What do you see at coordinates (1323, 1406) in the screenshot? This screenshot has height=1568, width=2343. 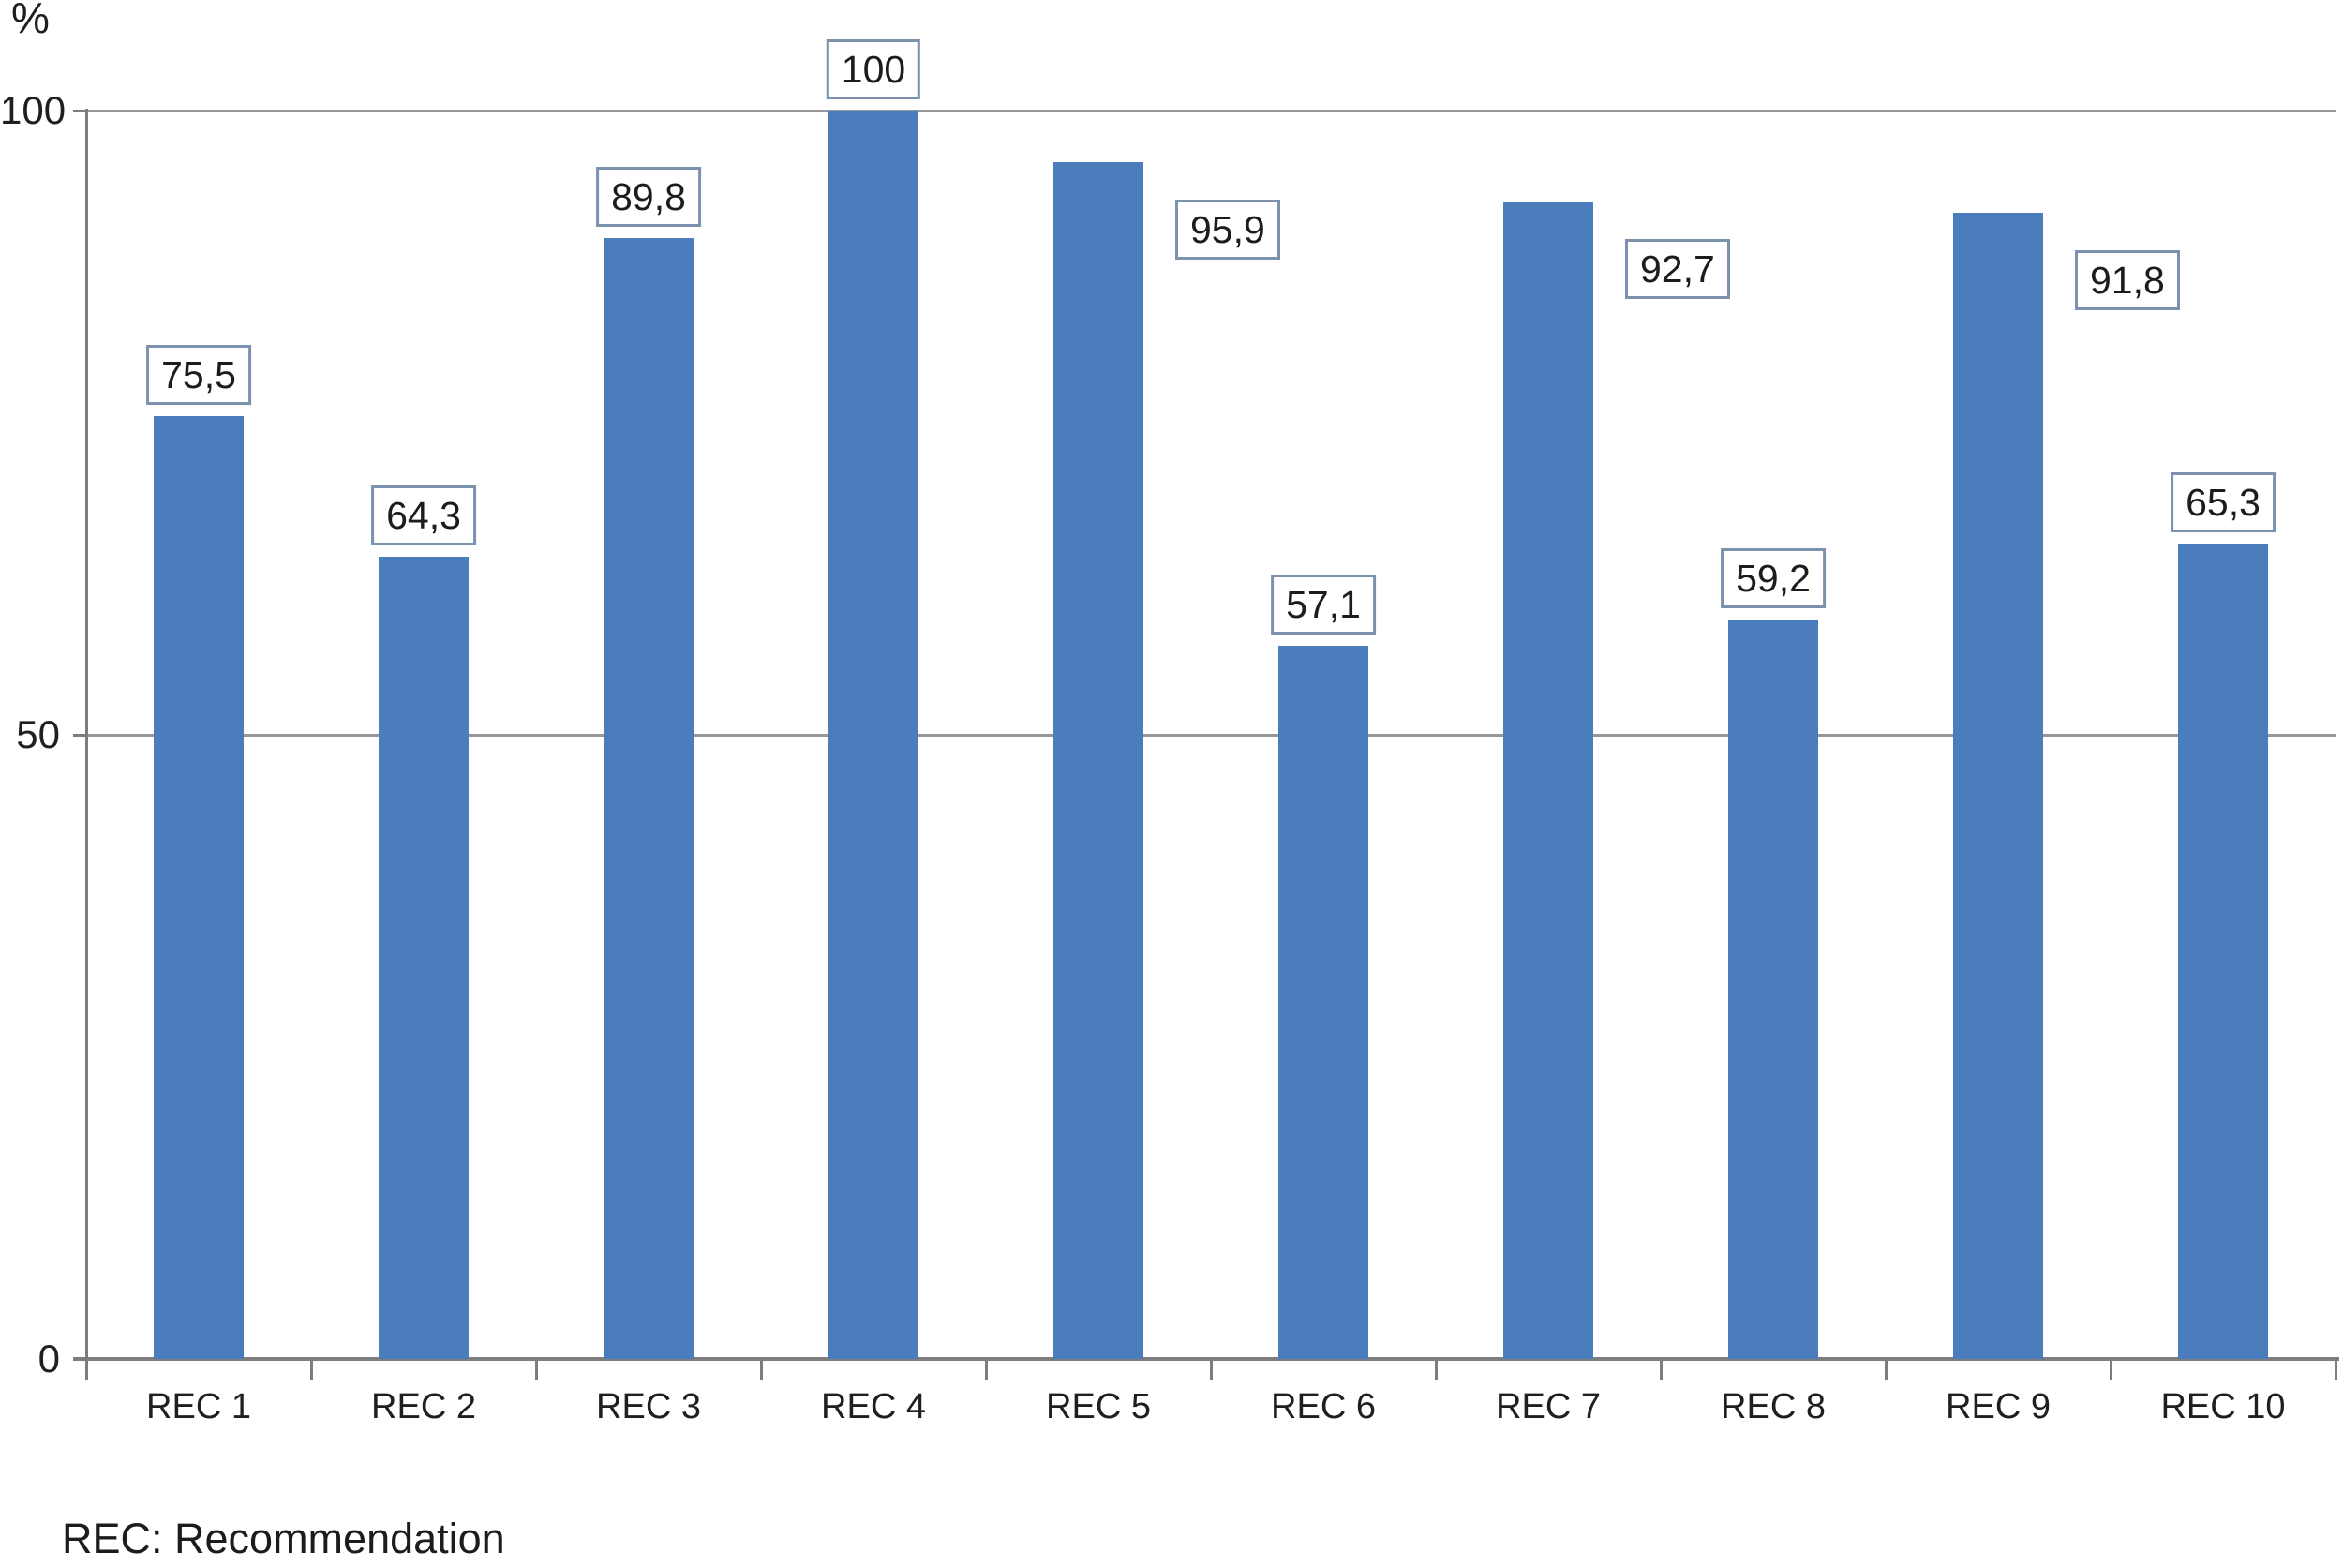 I see `x-tick-label-rec-6: REC 6` at bounding box center [1323, 1406].